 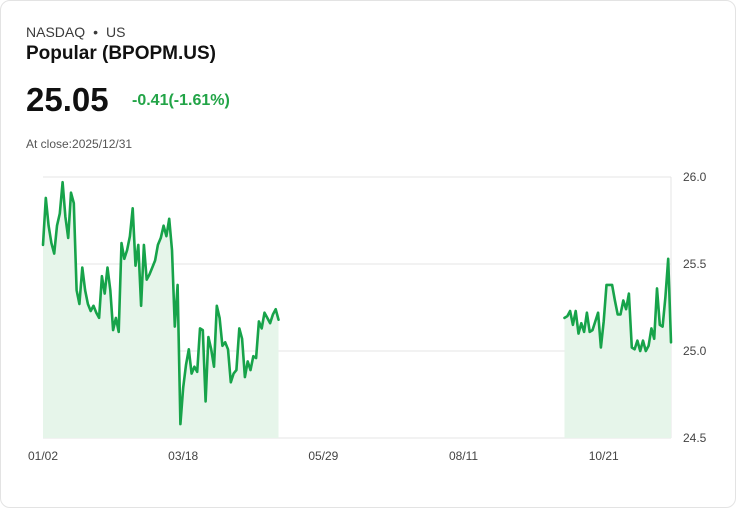 I want to click on x-tick-label: 01/02, so click(x=43, y=456).